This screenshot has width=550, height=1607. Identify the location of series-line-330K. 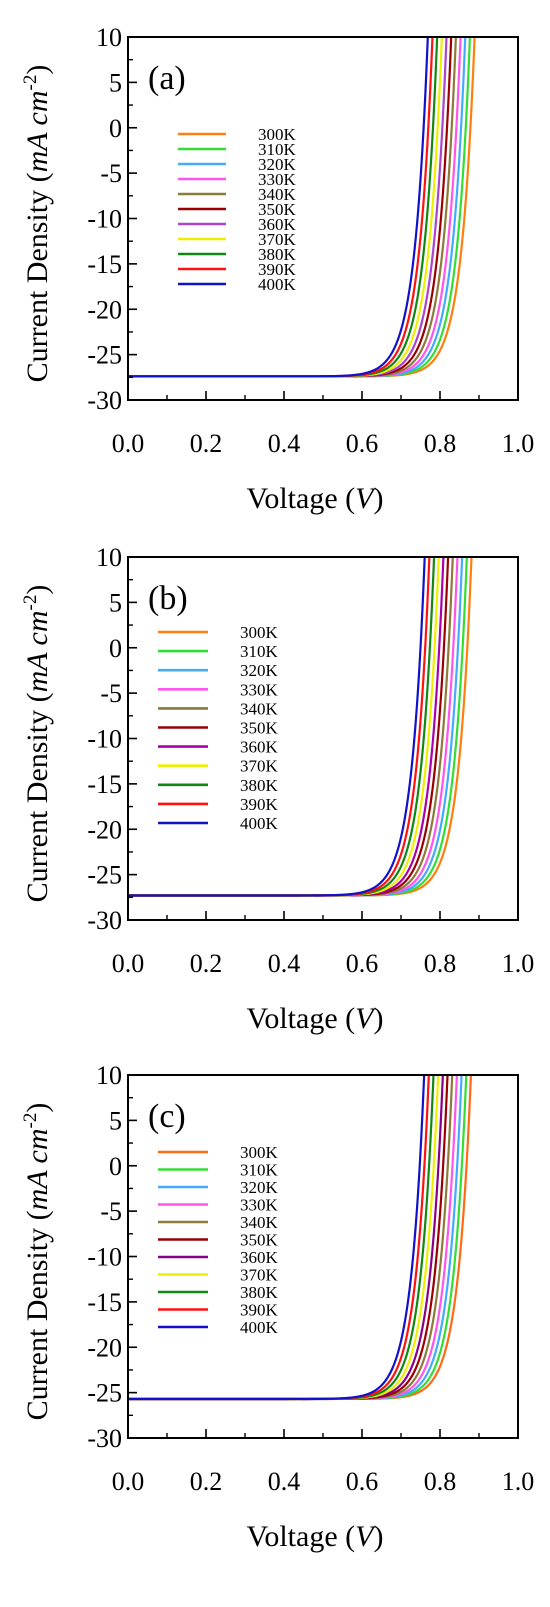
(295, 207).